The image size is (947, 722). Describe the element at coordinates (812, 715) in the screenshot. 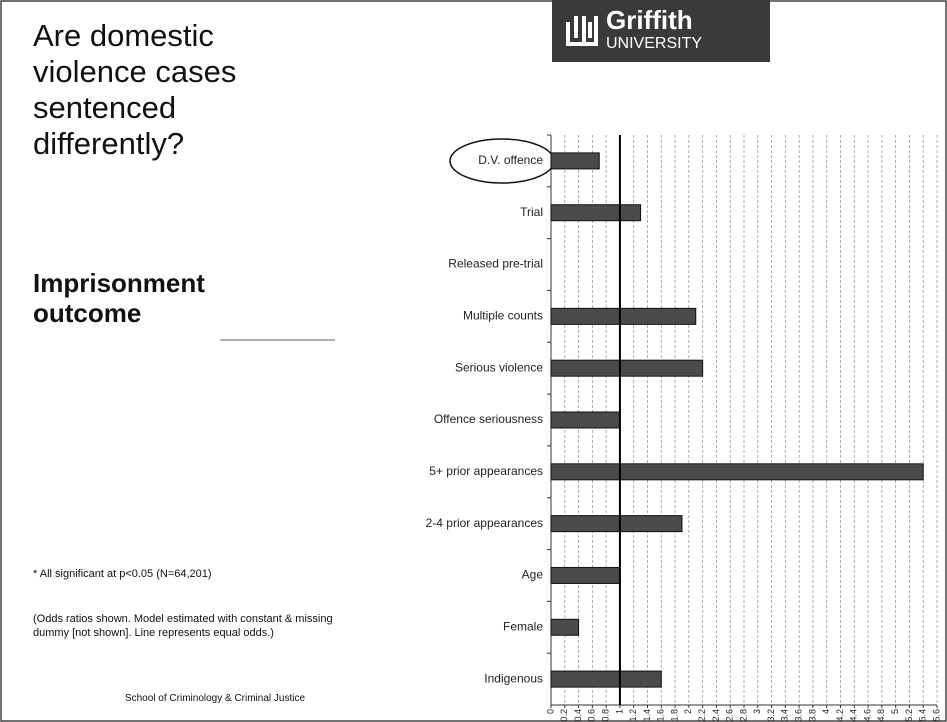

I see `x-tick-label: 3.8` at that location.